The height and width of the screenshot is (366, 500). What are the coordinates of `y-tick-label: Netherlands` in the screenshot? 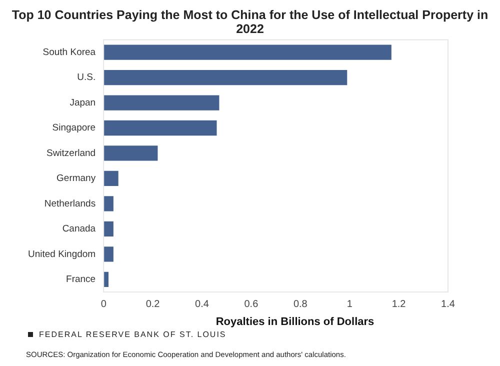 It's located at (70, 204).